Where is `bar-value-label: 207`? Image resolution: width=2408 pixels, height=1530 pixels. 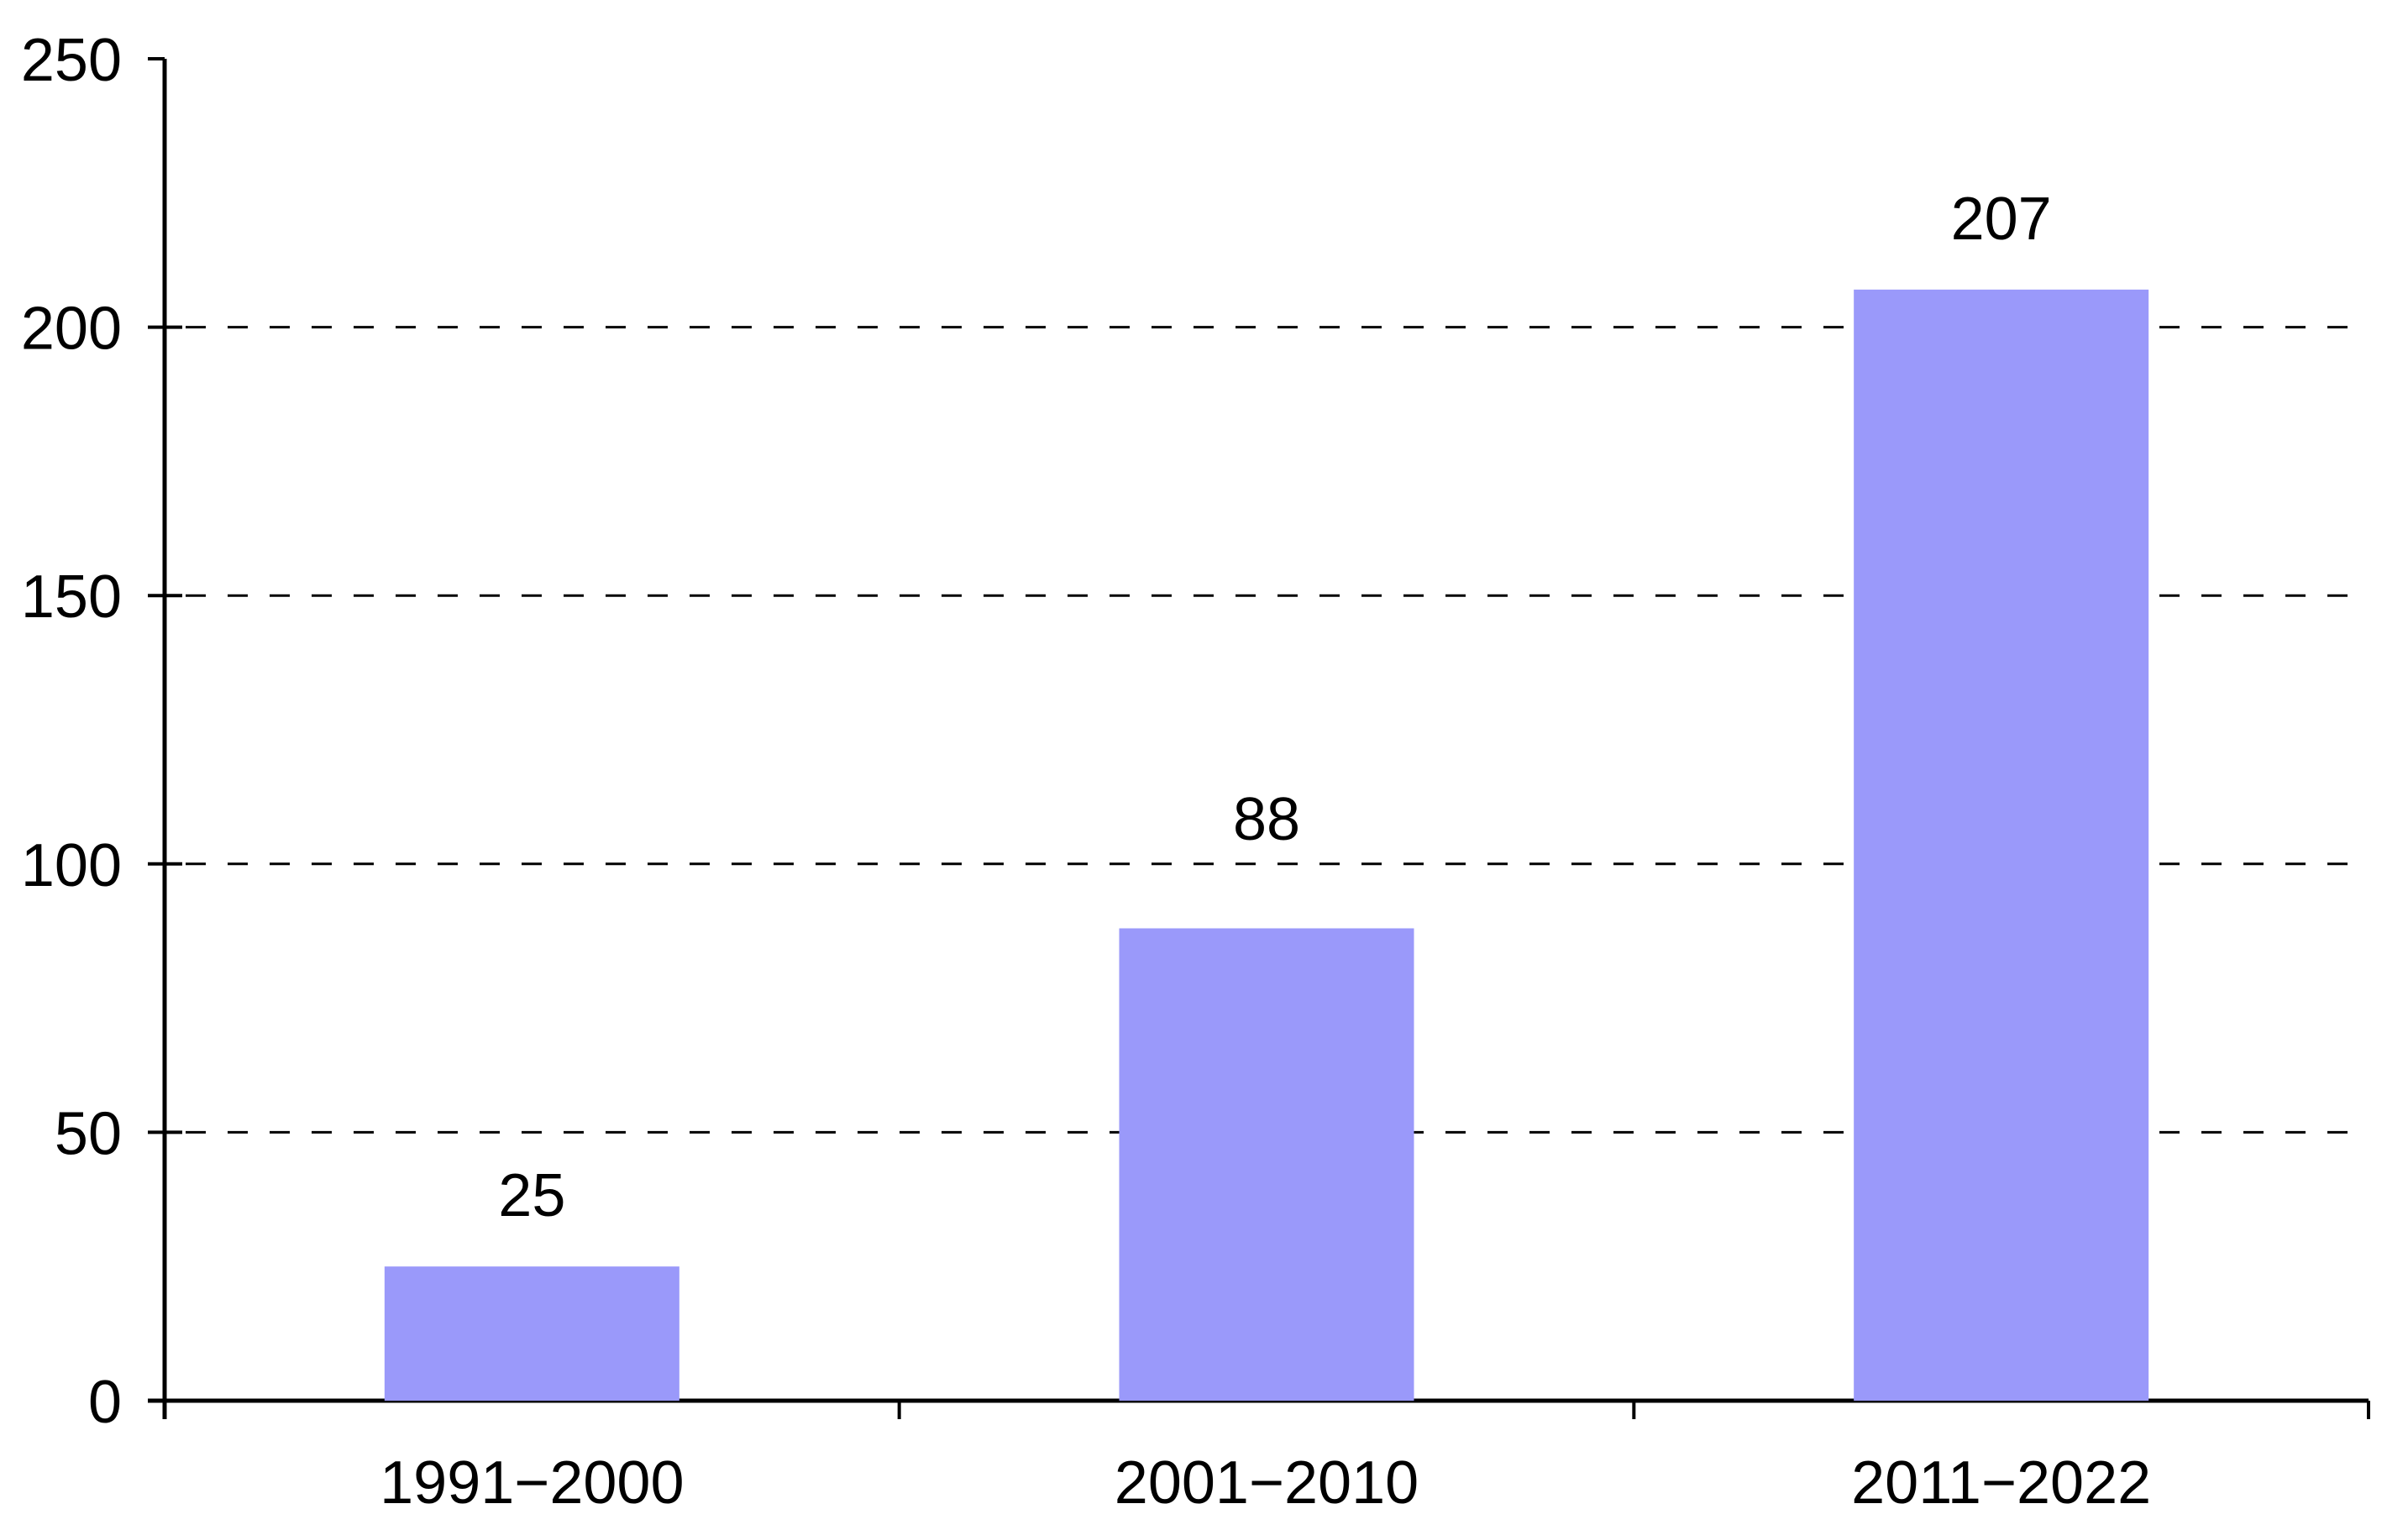
bar-value-label: 207 is located at coordinates (2001, 219).